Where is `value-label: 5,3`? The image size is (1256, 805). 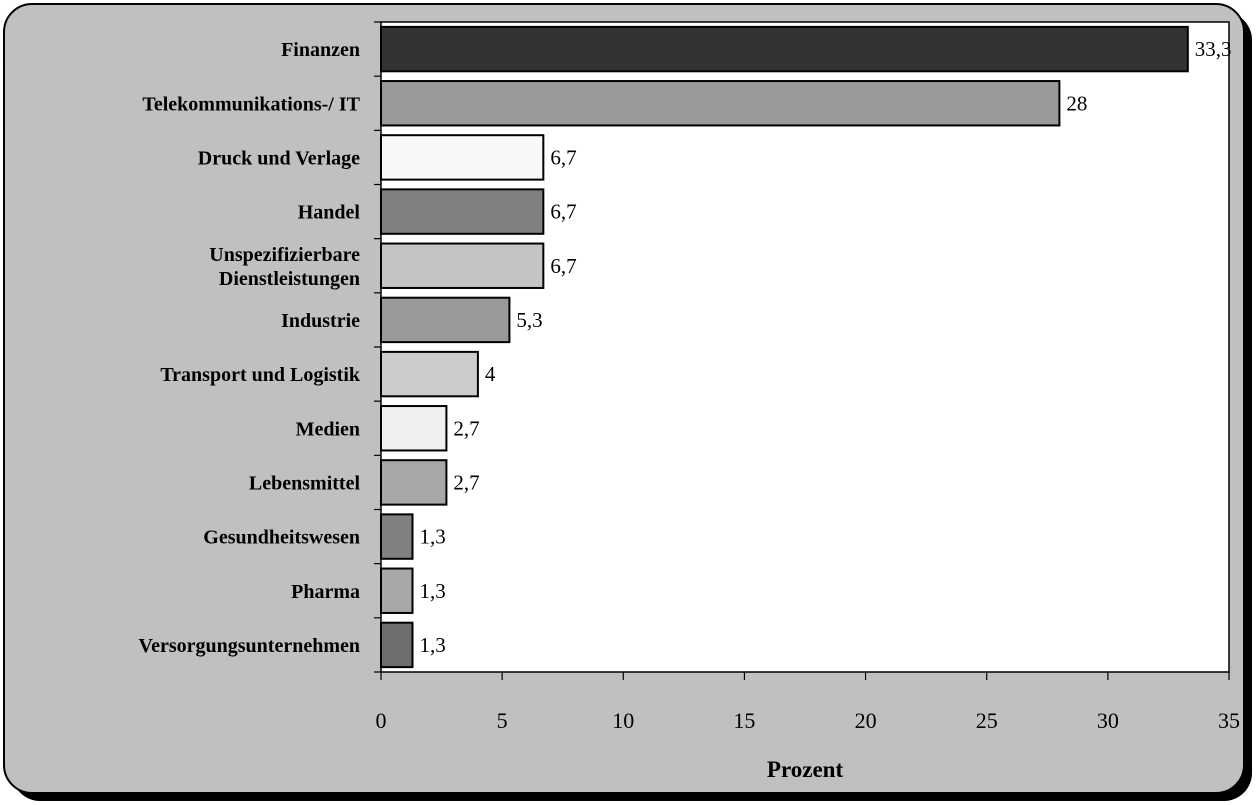
value-label: 5,3 is located at coordinates (529, 320).